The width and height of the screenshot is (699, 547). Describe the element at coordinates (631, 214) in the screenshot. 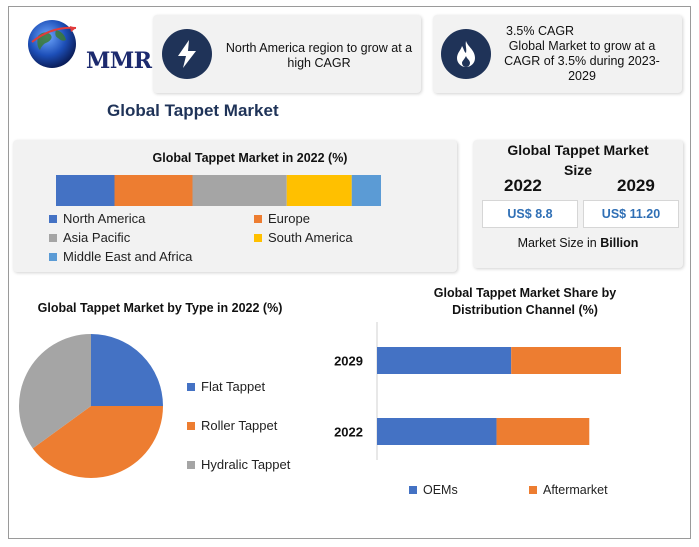

I see `value-2029: US$ 11.20` at that location.